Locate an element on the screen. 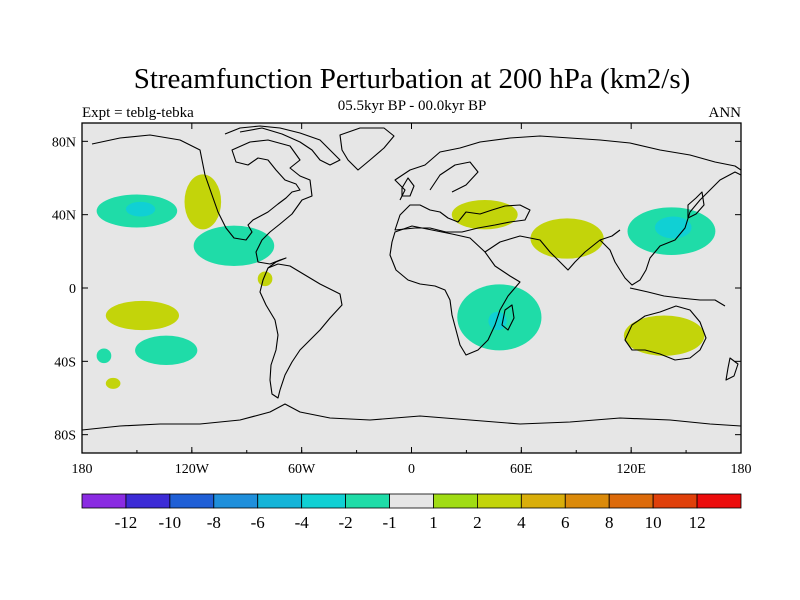 The image size is (800, 600). colorbar-label: 10 is located at coordinates (653, 522).